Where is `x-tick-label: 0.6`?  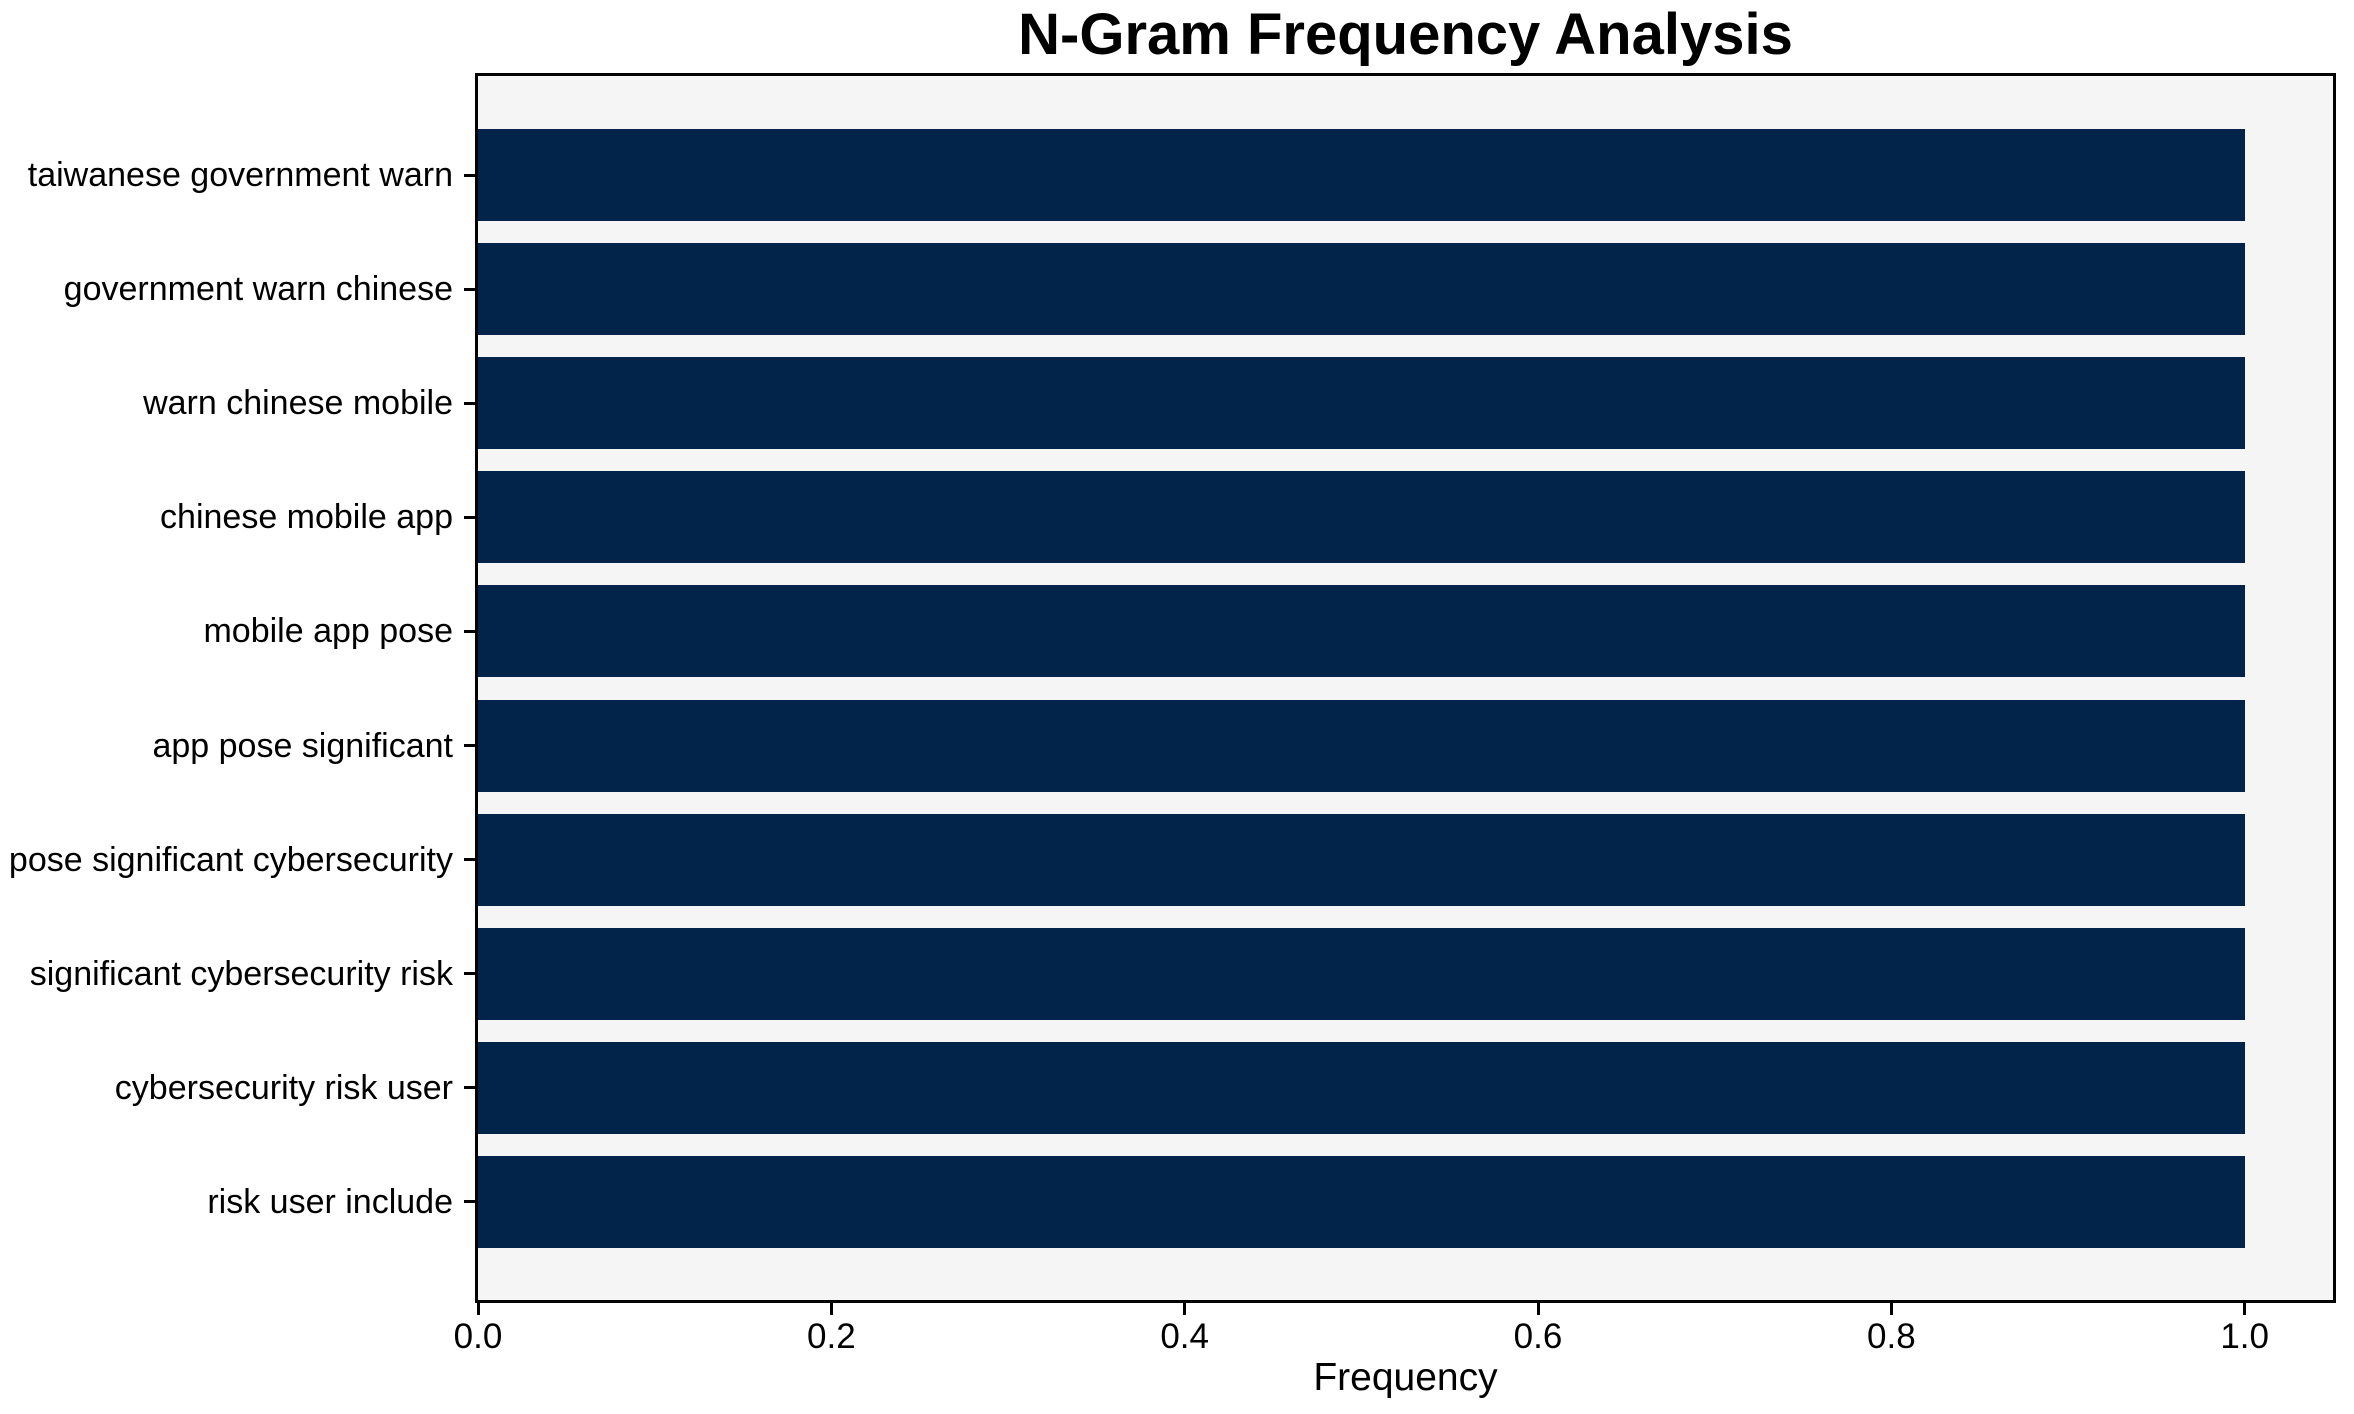
x-tick-label: 0.6 is located at coordinates (1538, 1336).